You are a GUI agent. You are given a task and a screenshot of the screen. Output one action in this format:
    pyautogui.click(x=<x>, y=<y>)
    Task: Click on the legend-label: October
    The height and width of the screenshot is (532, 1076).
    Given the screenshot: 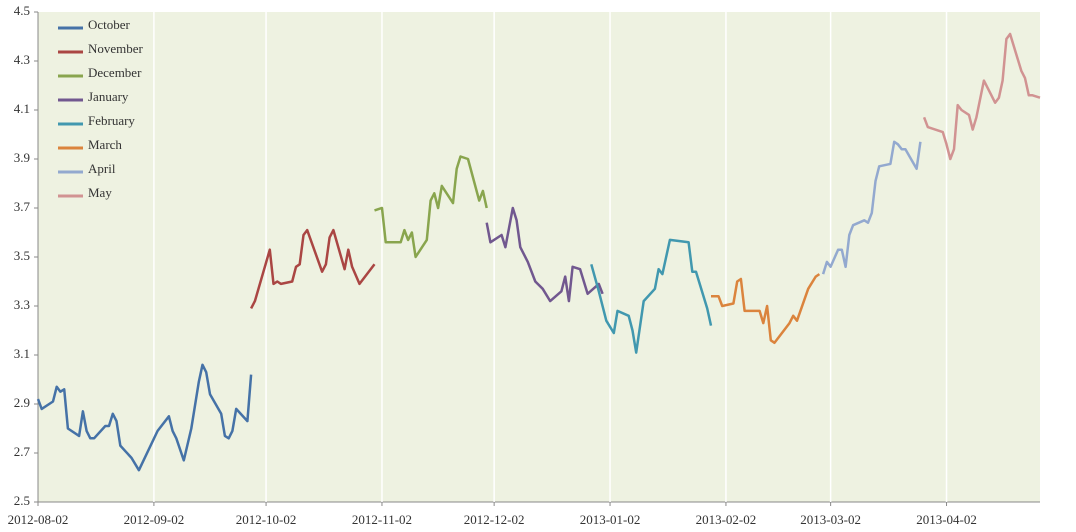 What is the action you would take?
    pyautogui.click(x=109, y=24)
    